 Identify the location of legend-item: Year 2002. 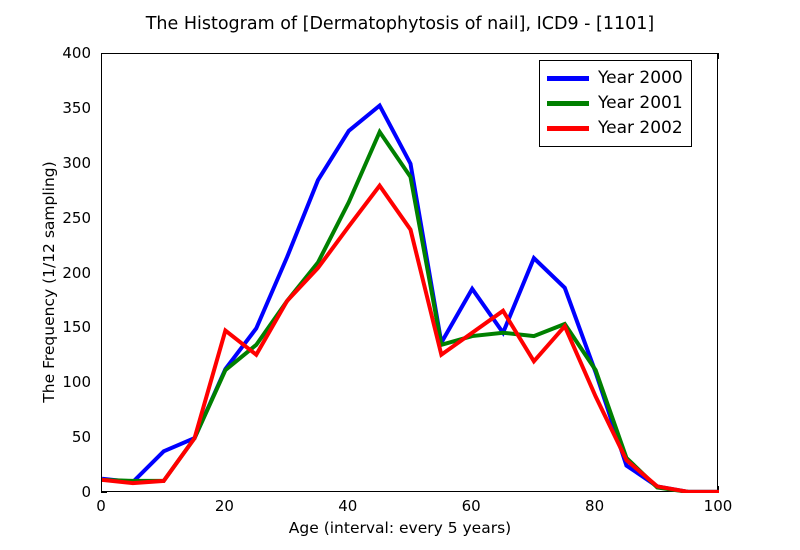
(615, 128).